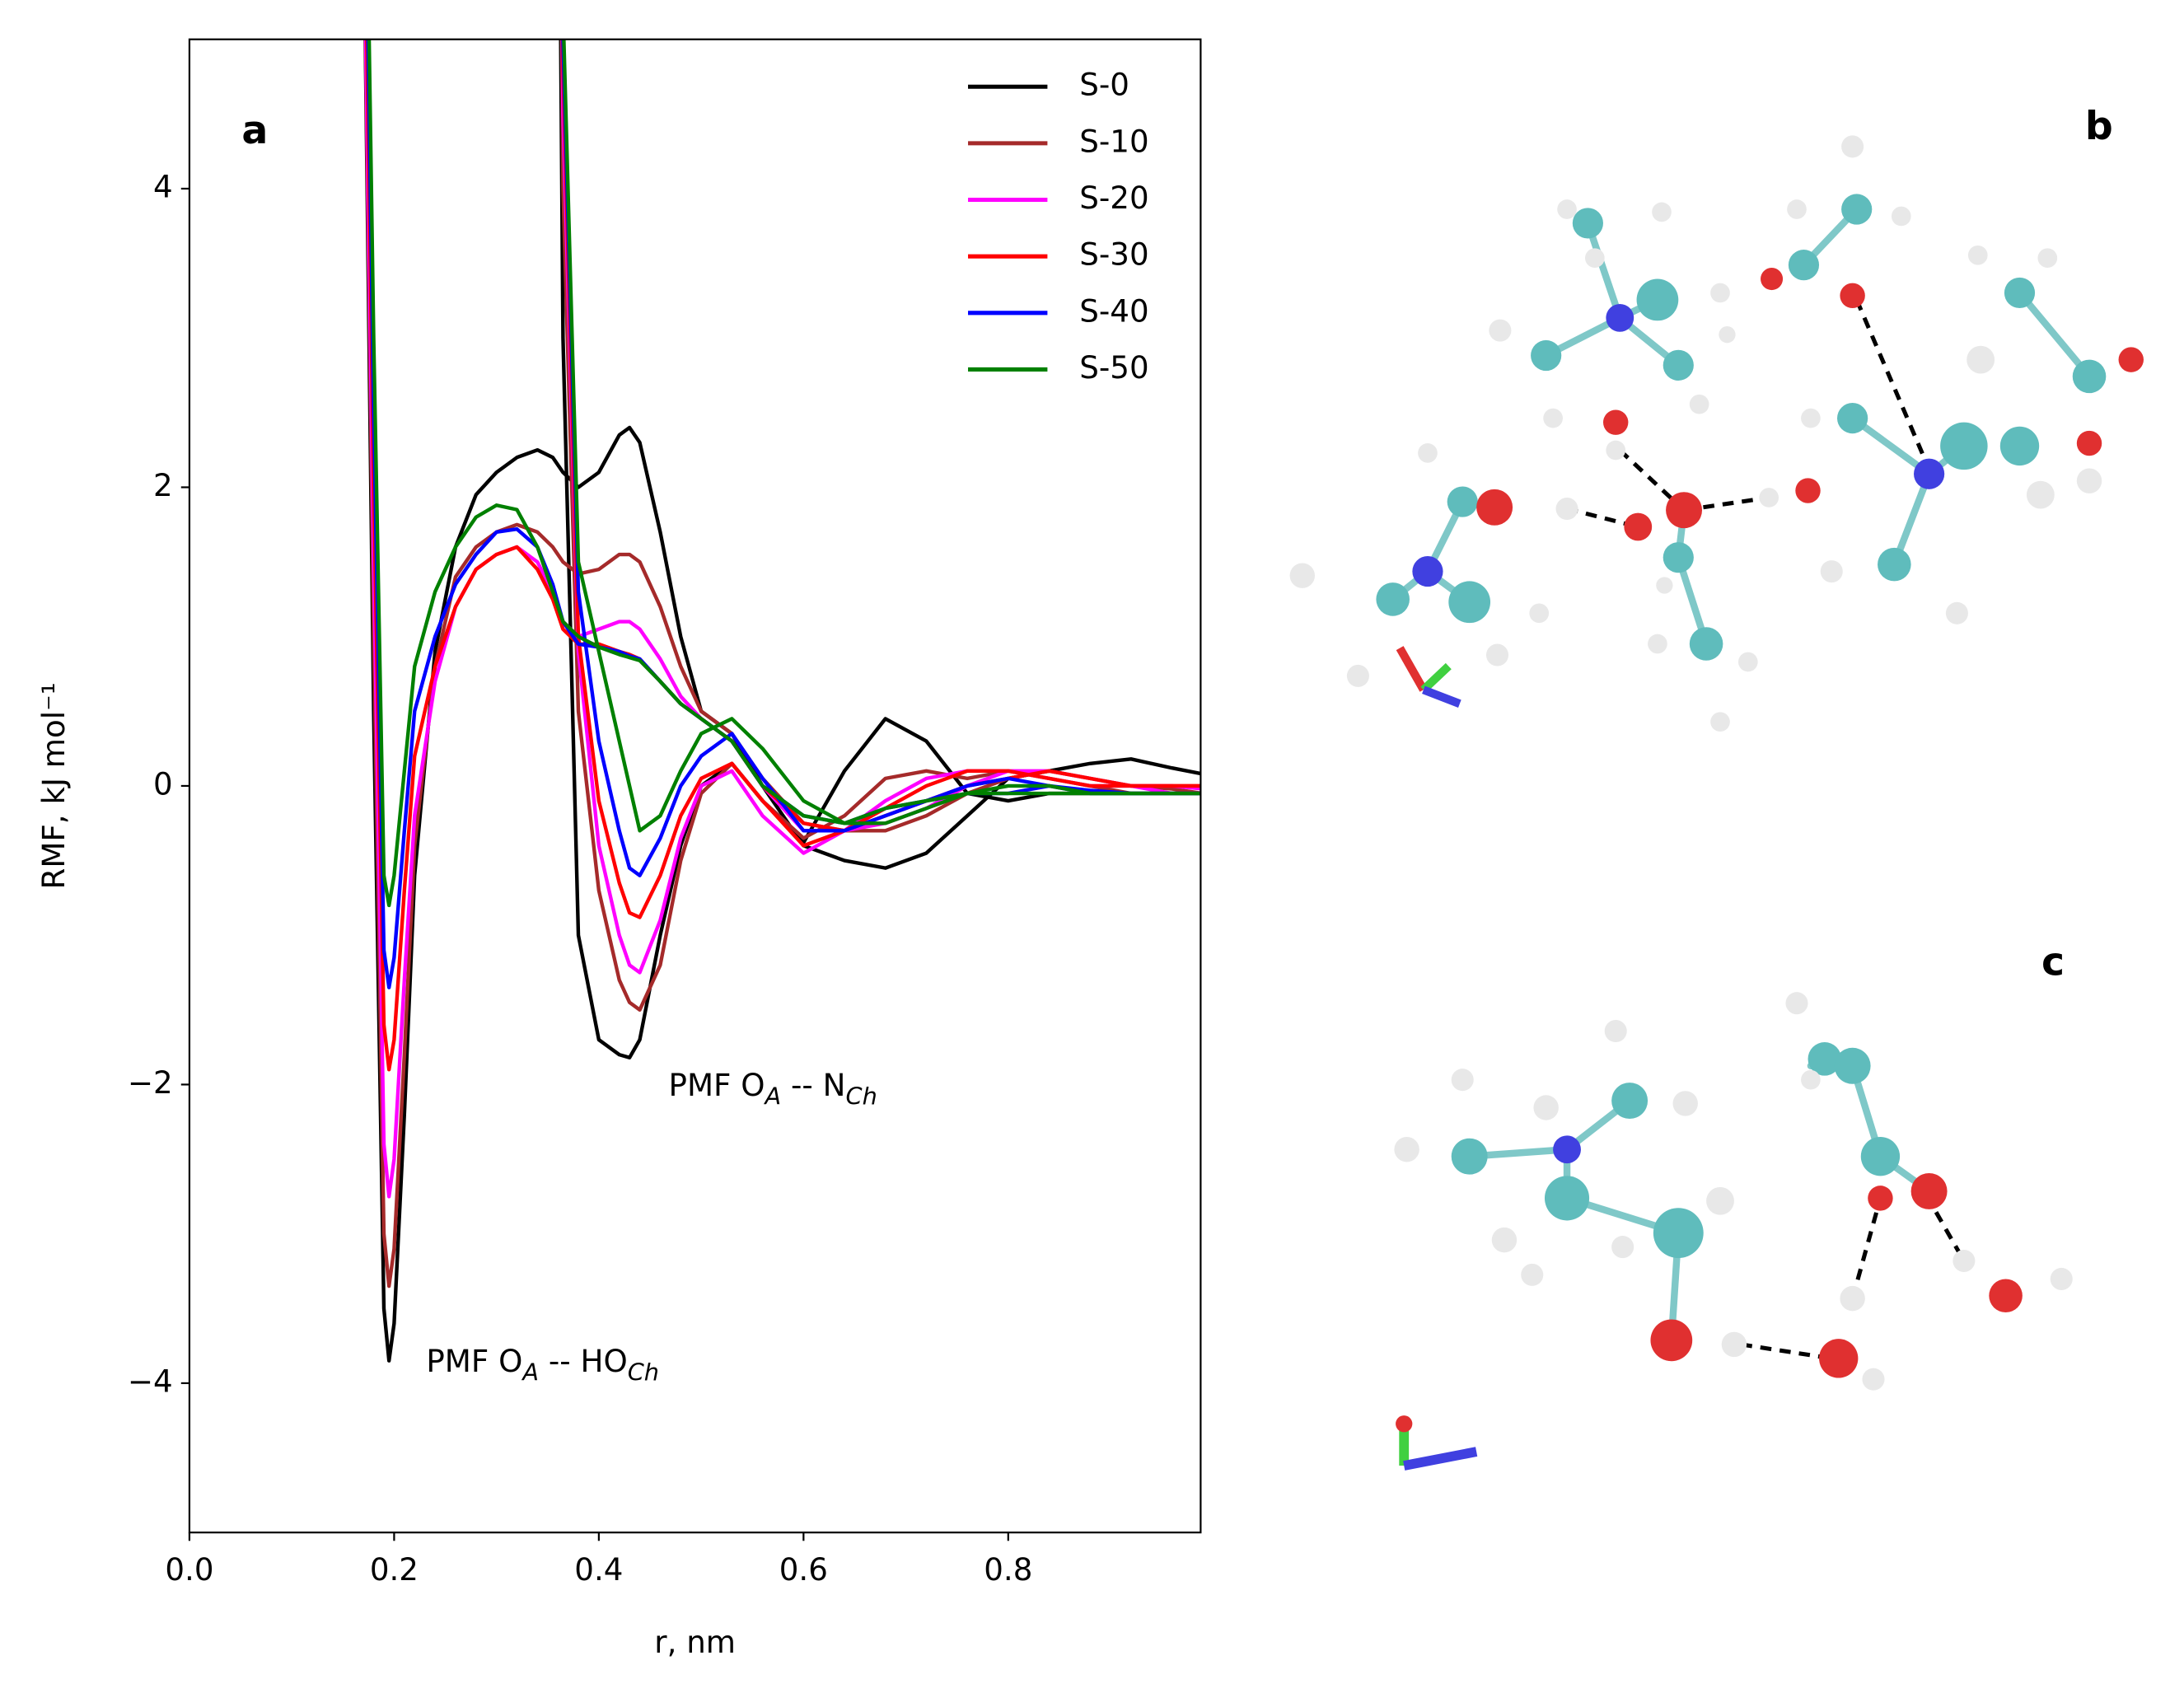  What do you see at coordinates (1113, 311) in the screenshot?
I see `legend-label: S-40` at bounding box center [1113, 311].